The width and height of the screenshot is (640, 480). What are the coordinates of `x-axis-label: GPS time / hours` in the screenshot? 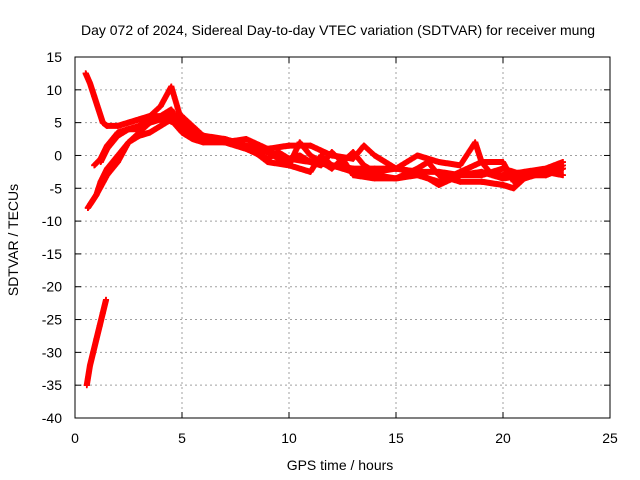 It's located at (340, 465).